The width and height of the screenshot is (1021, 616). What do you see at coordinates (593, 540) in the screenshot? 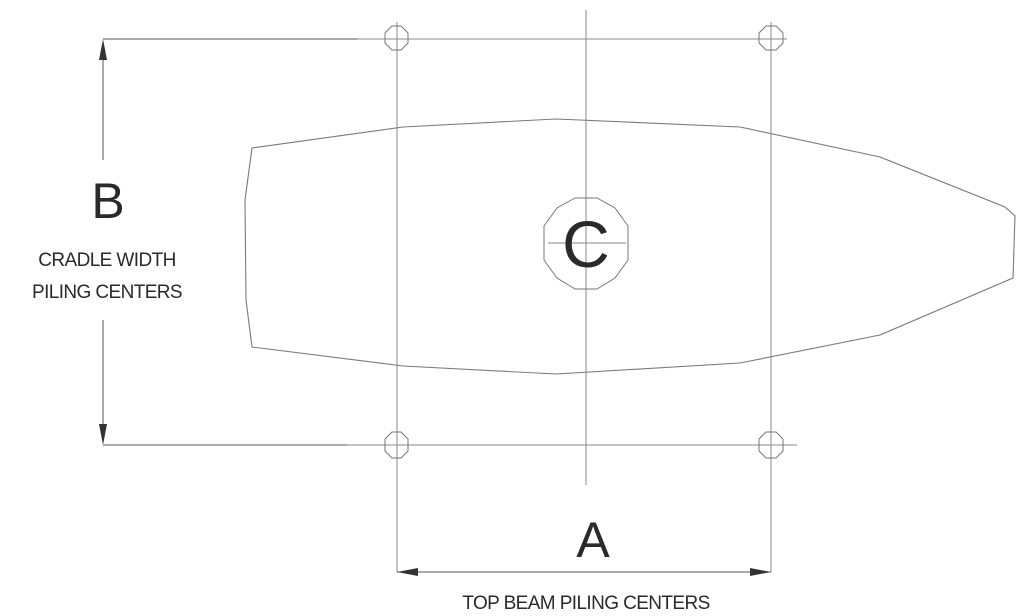
I see `label-a: A` at bounding box center [593, 540].